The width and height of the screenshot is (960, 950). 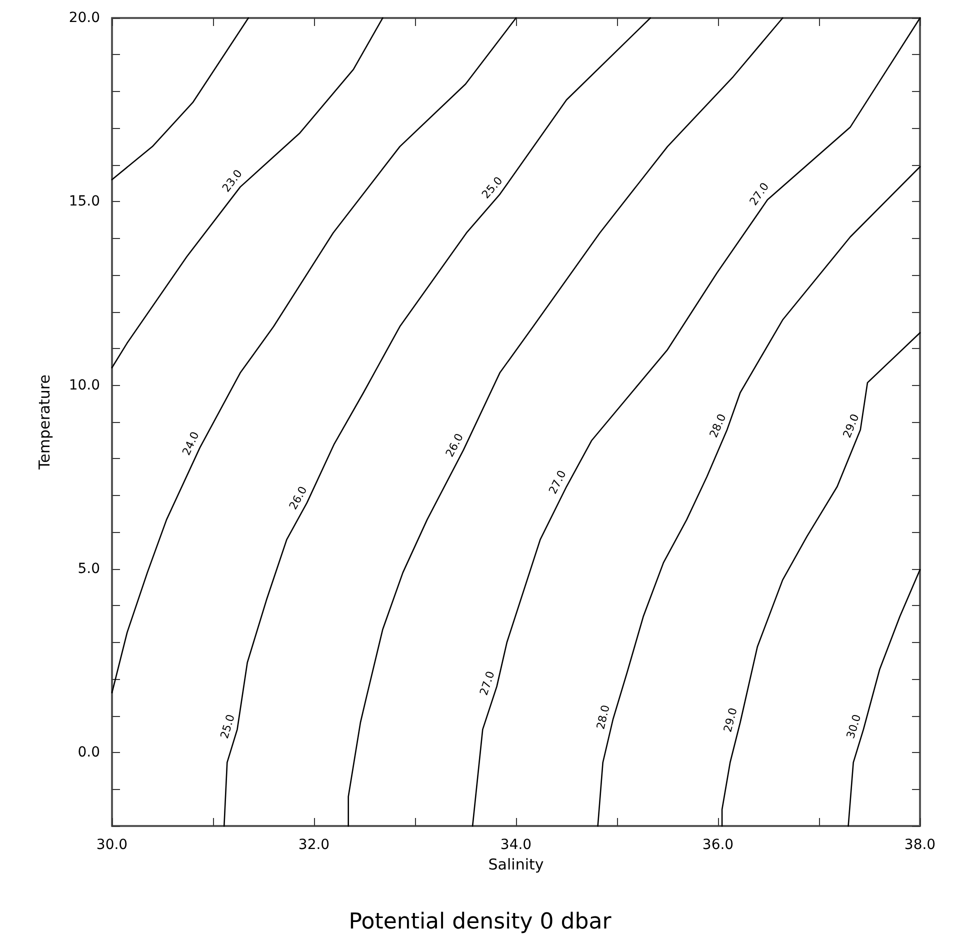 I want to click on x-tick-label: 36.0, so click(x=718, y=845).